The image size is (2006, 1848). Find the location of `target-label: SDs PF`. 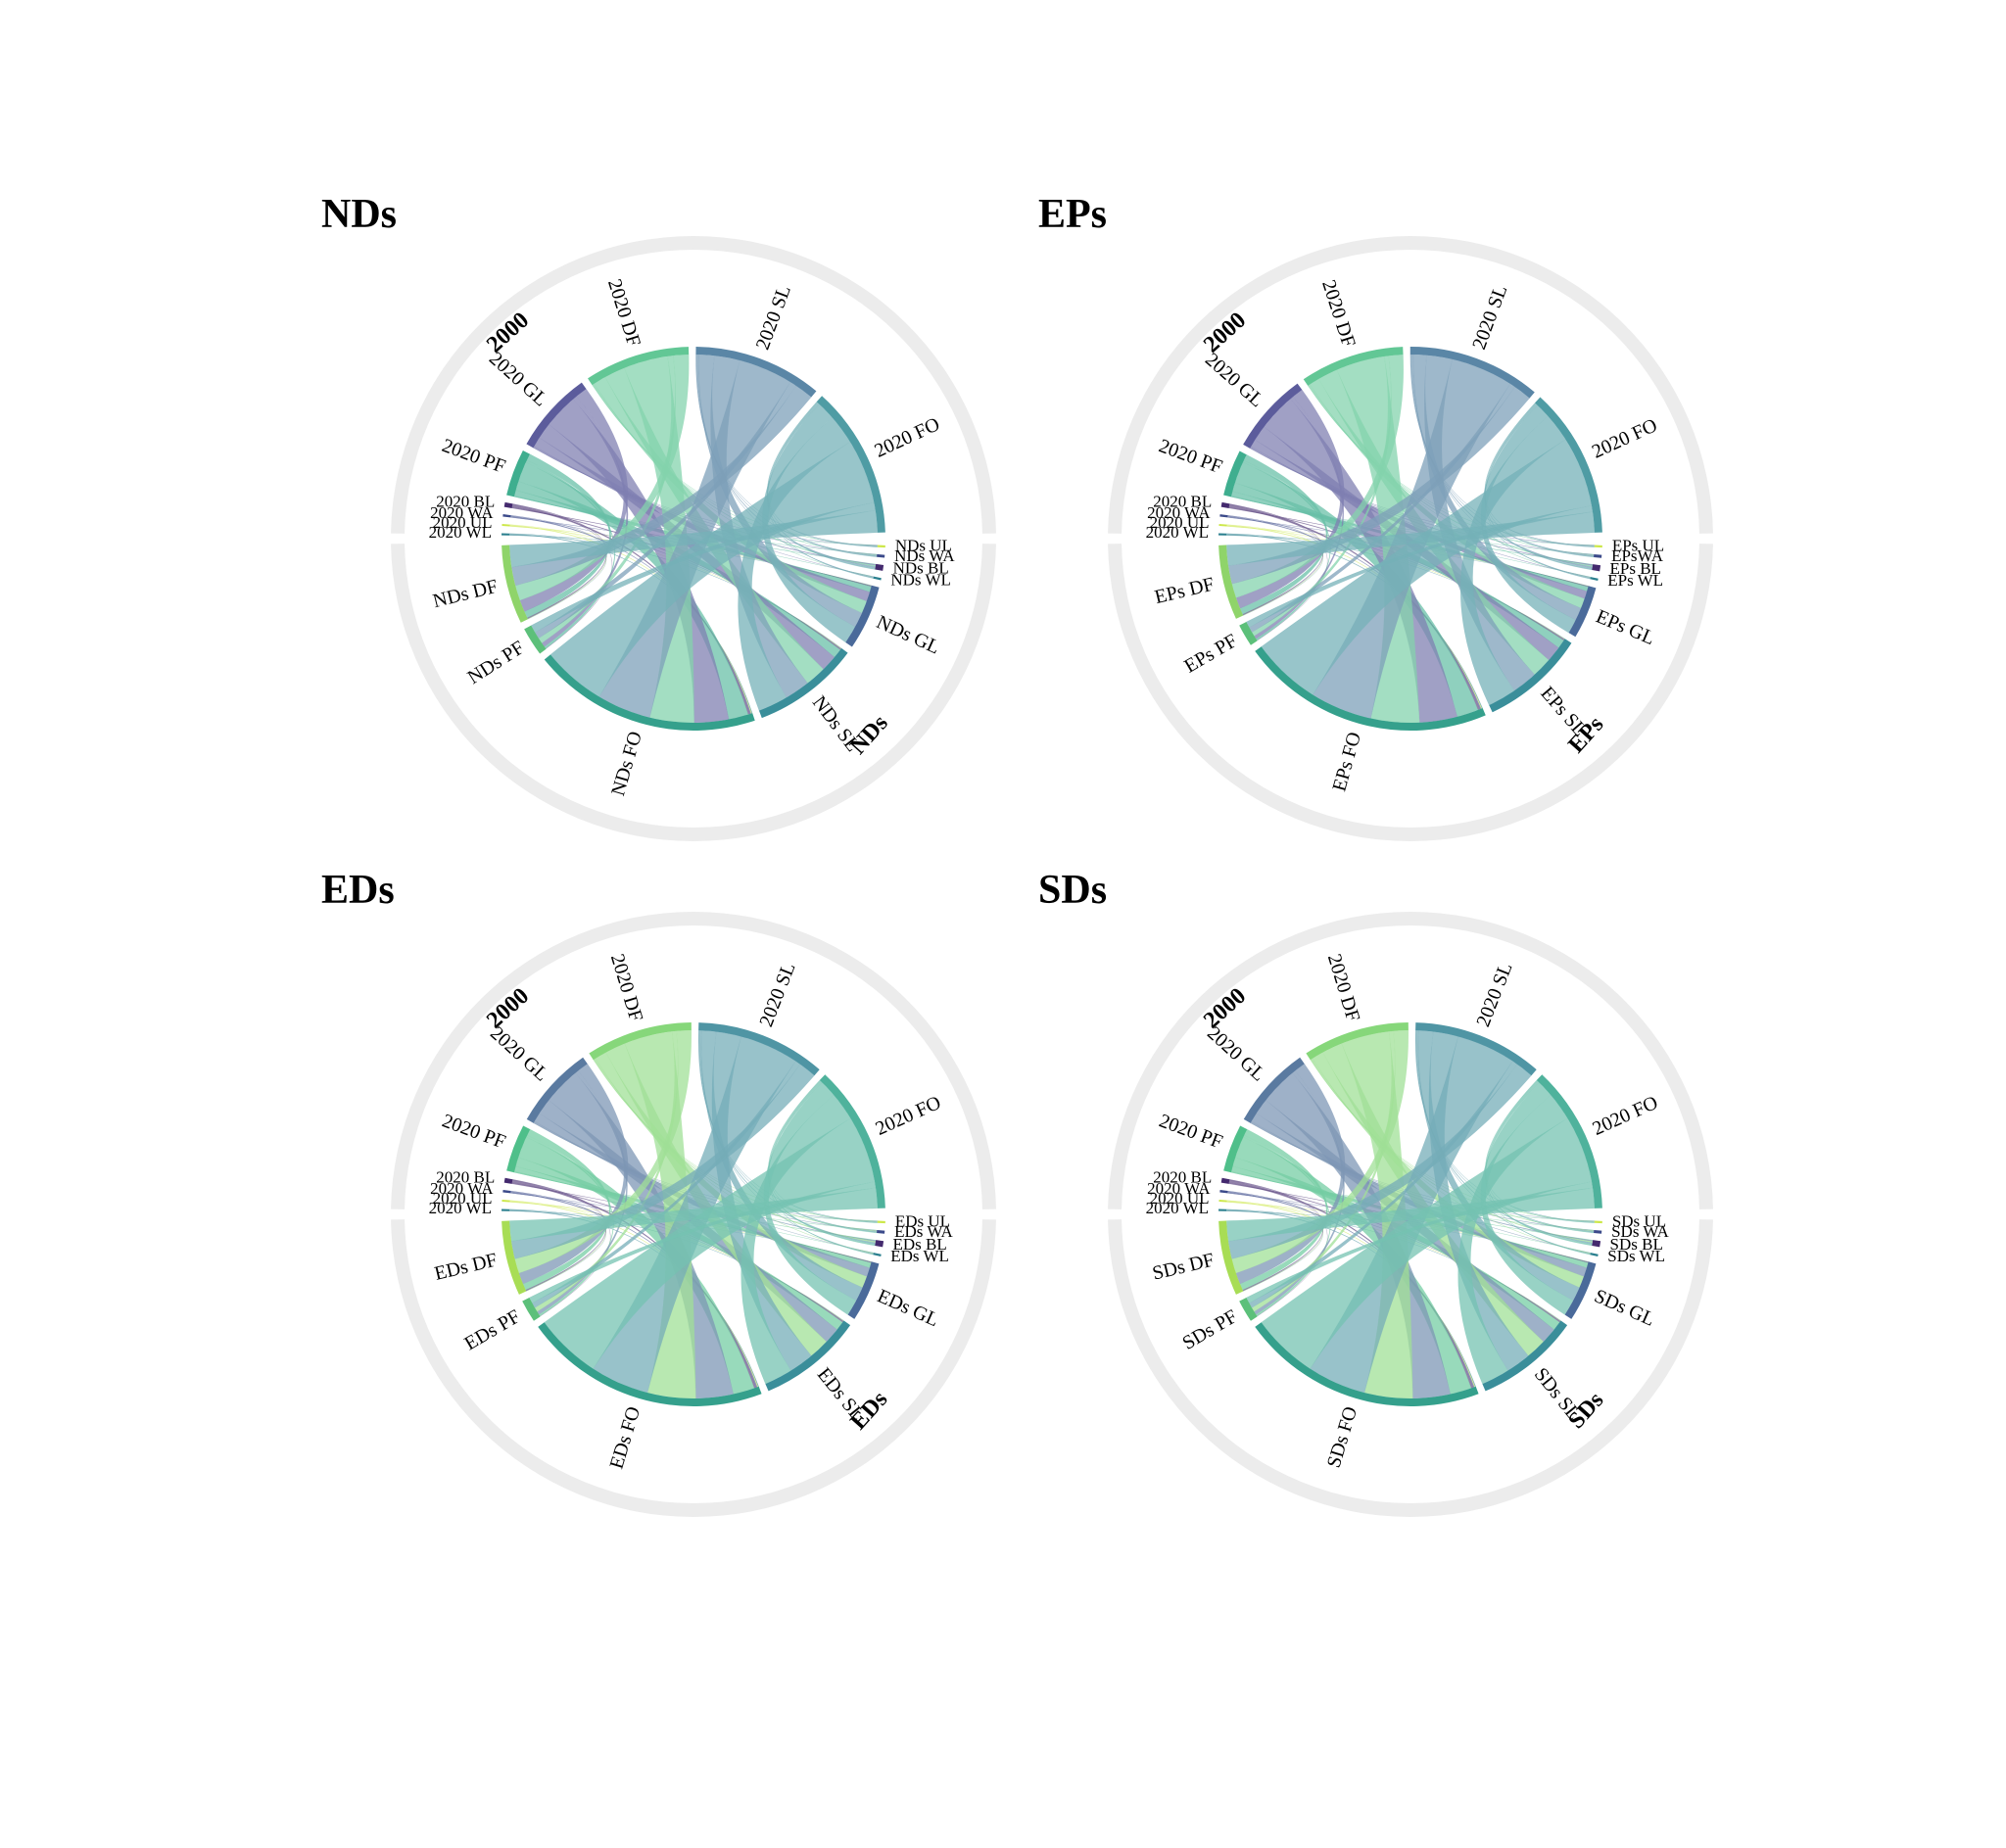

target-label: SDs PF is located at coordinates (1210, 1329).